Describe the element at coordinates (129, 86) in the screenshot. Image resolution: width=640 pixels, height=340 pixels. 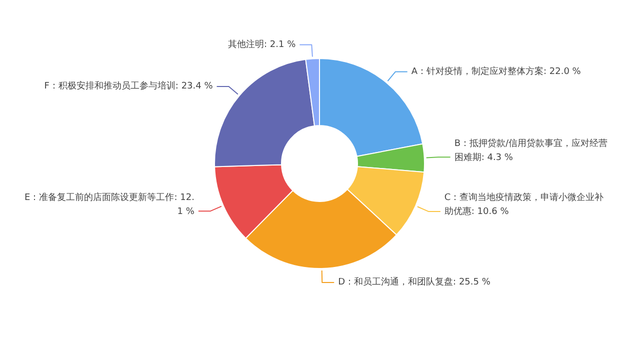
I see `slice-label: F：积极安排和推动员工参与培训: 23.4 %` at that location.